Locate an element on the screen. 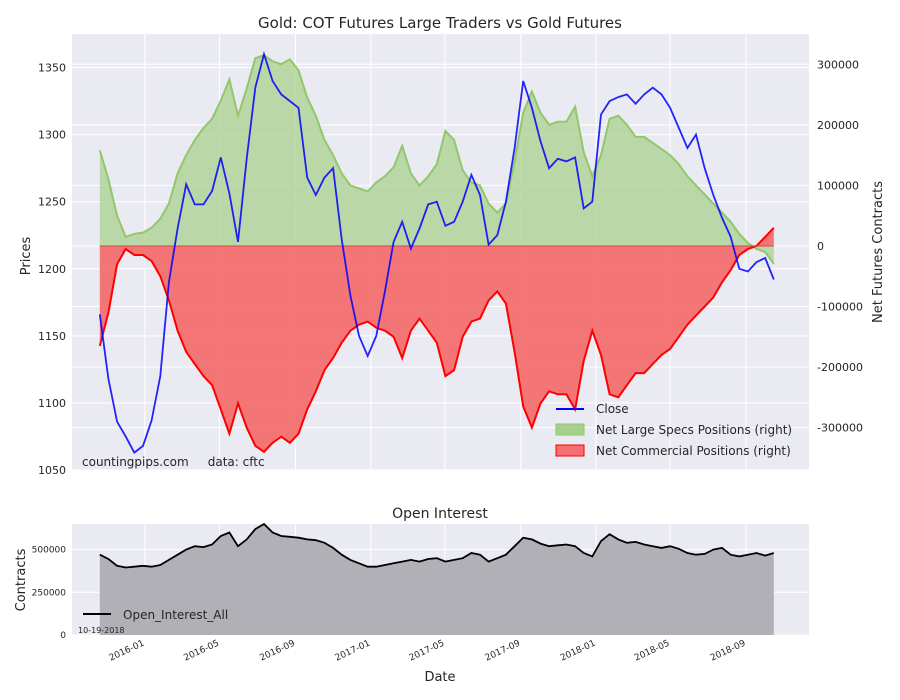  left-tick-1250: 1250 is located at coordinates (52, 202).